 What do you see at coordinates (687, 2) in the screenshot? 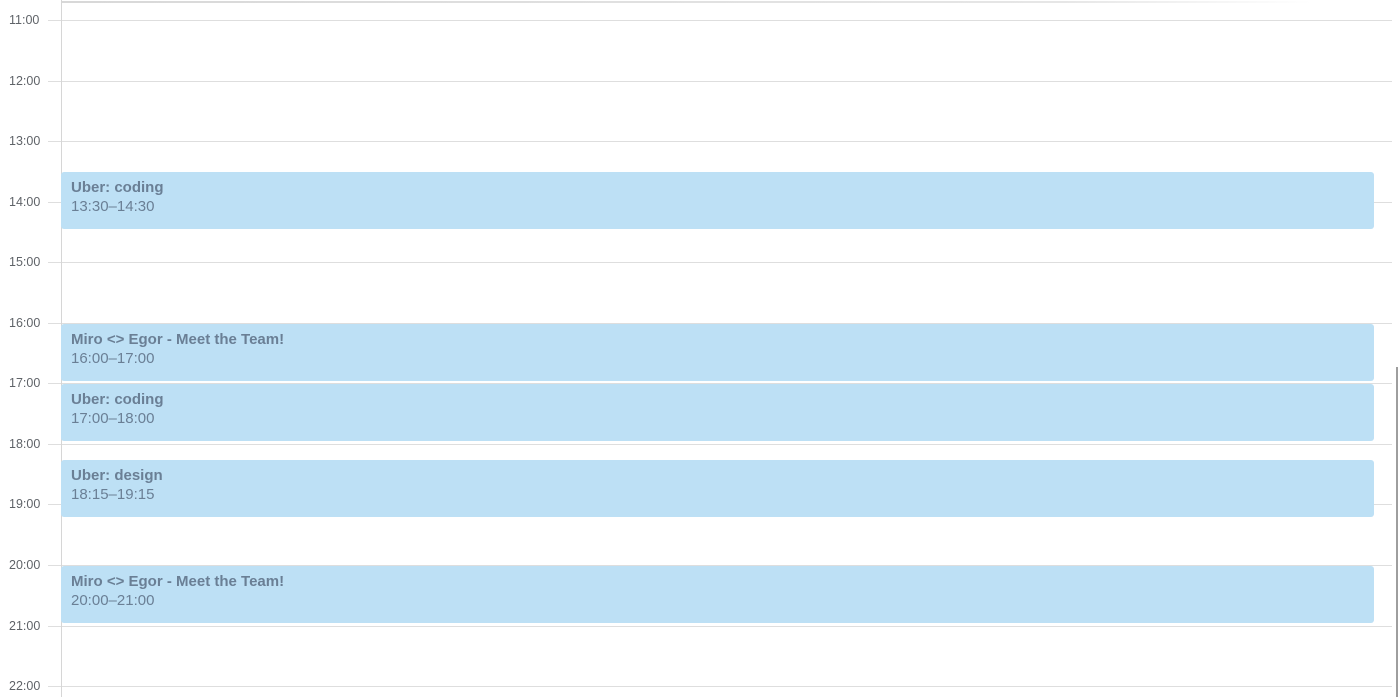
I see `header-shadow` at bounding box center [687, 2].